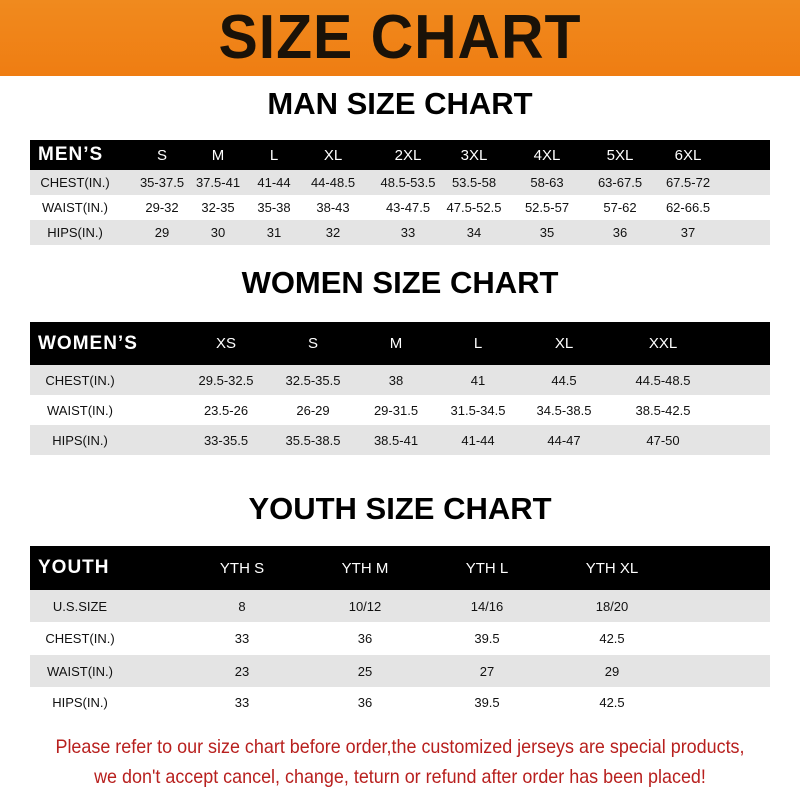  What do you see at coordinates (620, 182) in the screenshot?
I see `table-cell: 63-67.5` at bounding box center [620, 182].